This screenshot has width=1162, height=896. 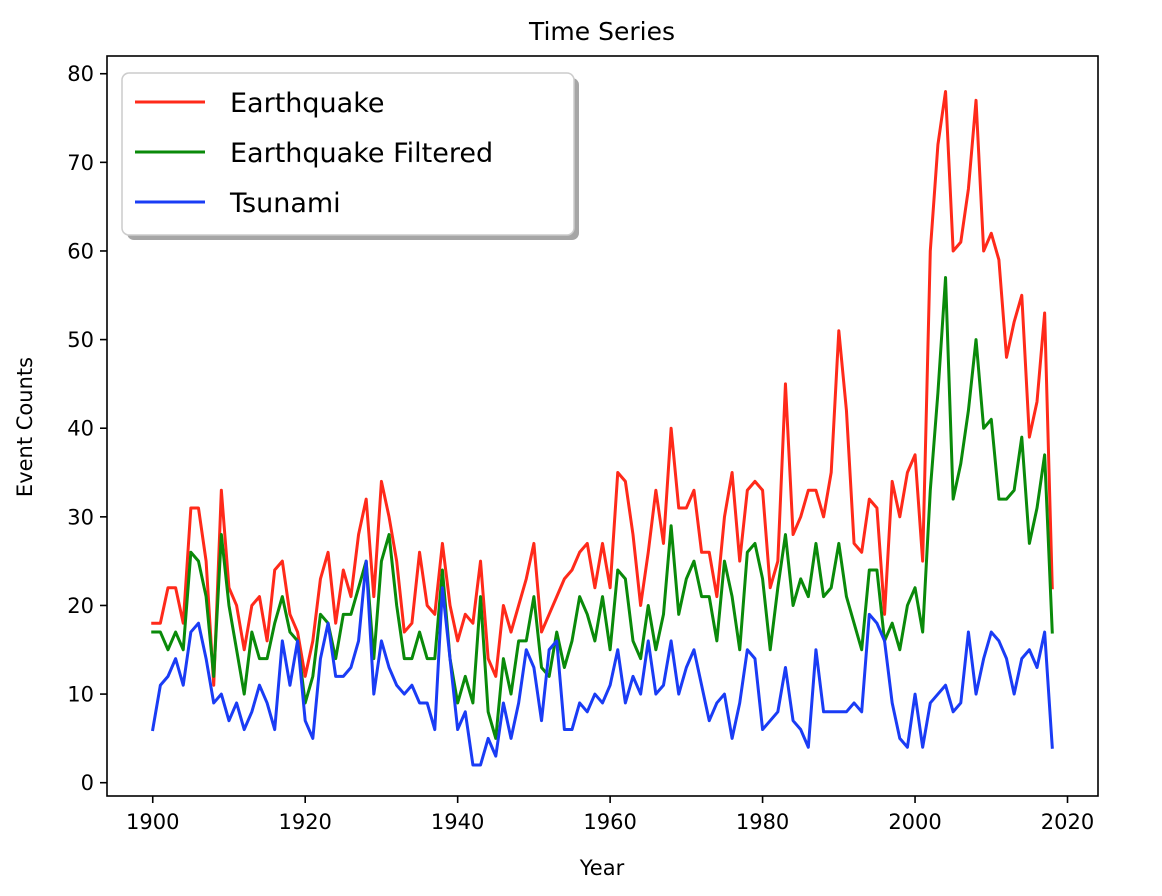 What do you see at coordinates (762, 822) in the screenshot?
I see `x-tick-label: 1980` at bounding box center [762, 822].